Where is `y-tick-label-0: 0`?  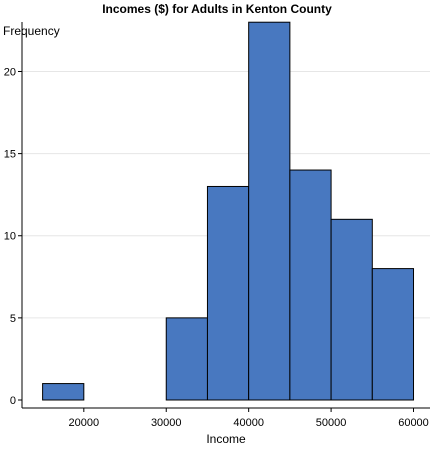 y-tick-label-0: 0 is located at coordinates (13, 401).